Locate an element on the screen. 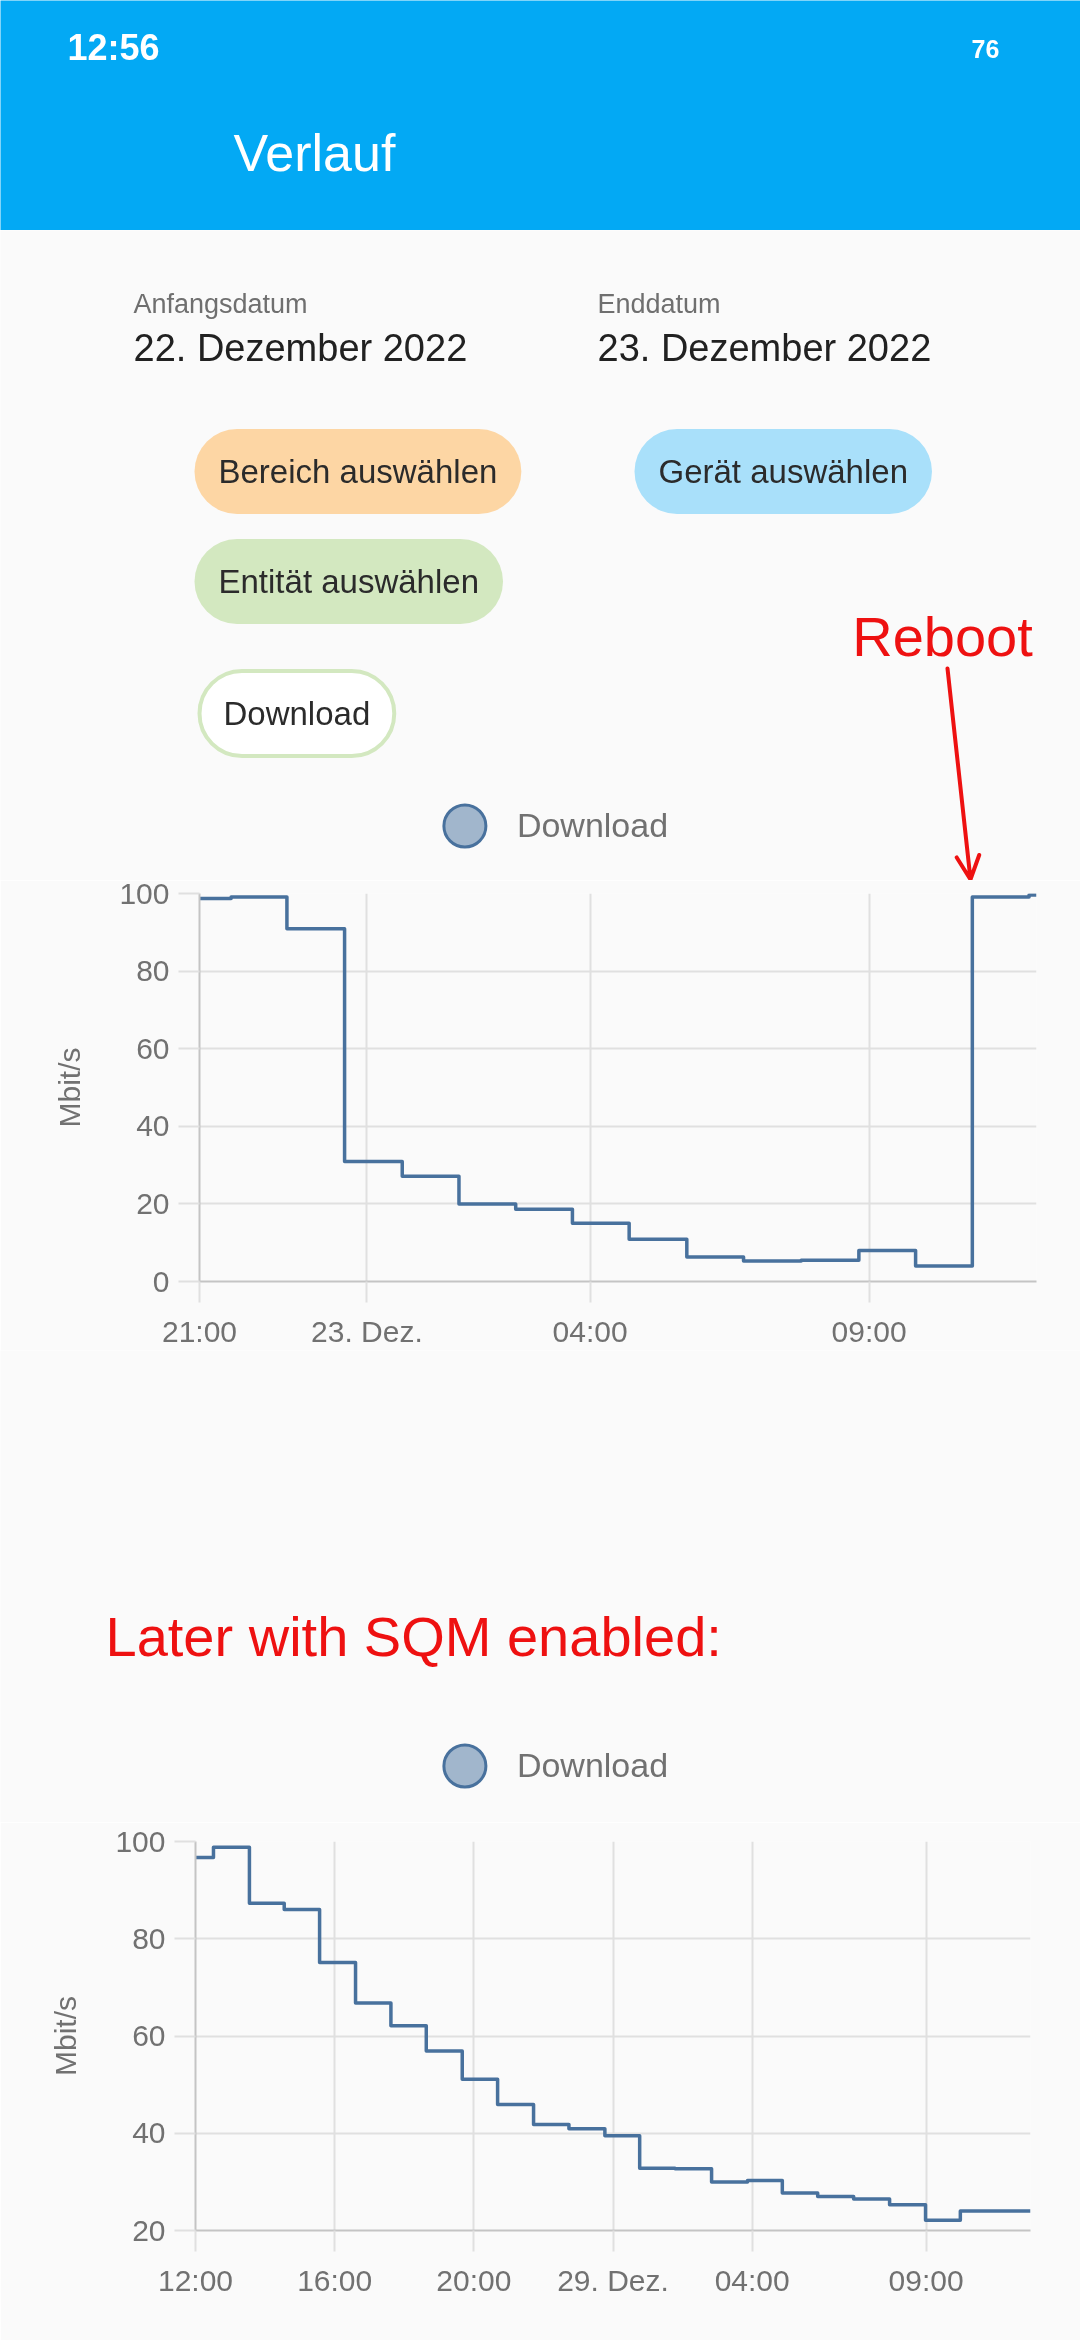  text: 23. Dezember 2022 is located at coordinates (764, 347).